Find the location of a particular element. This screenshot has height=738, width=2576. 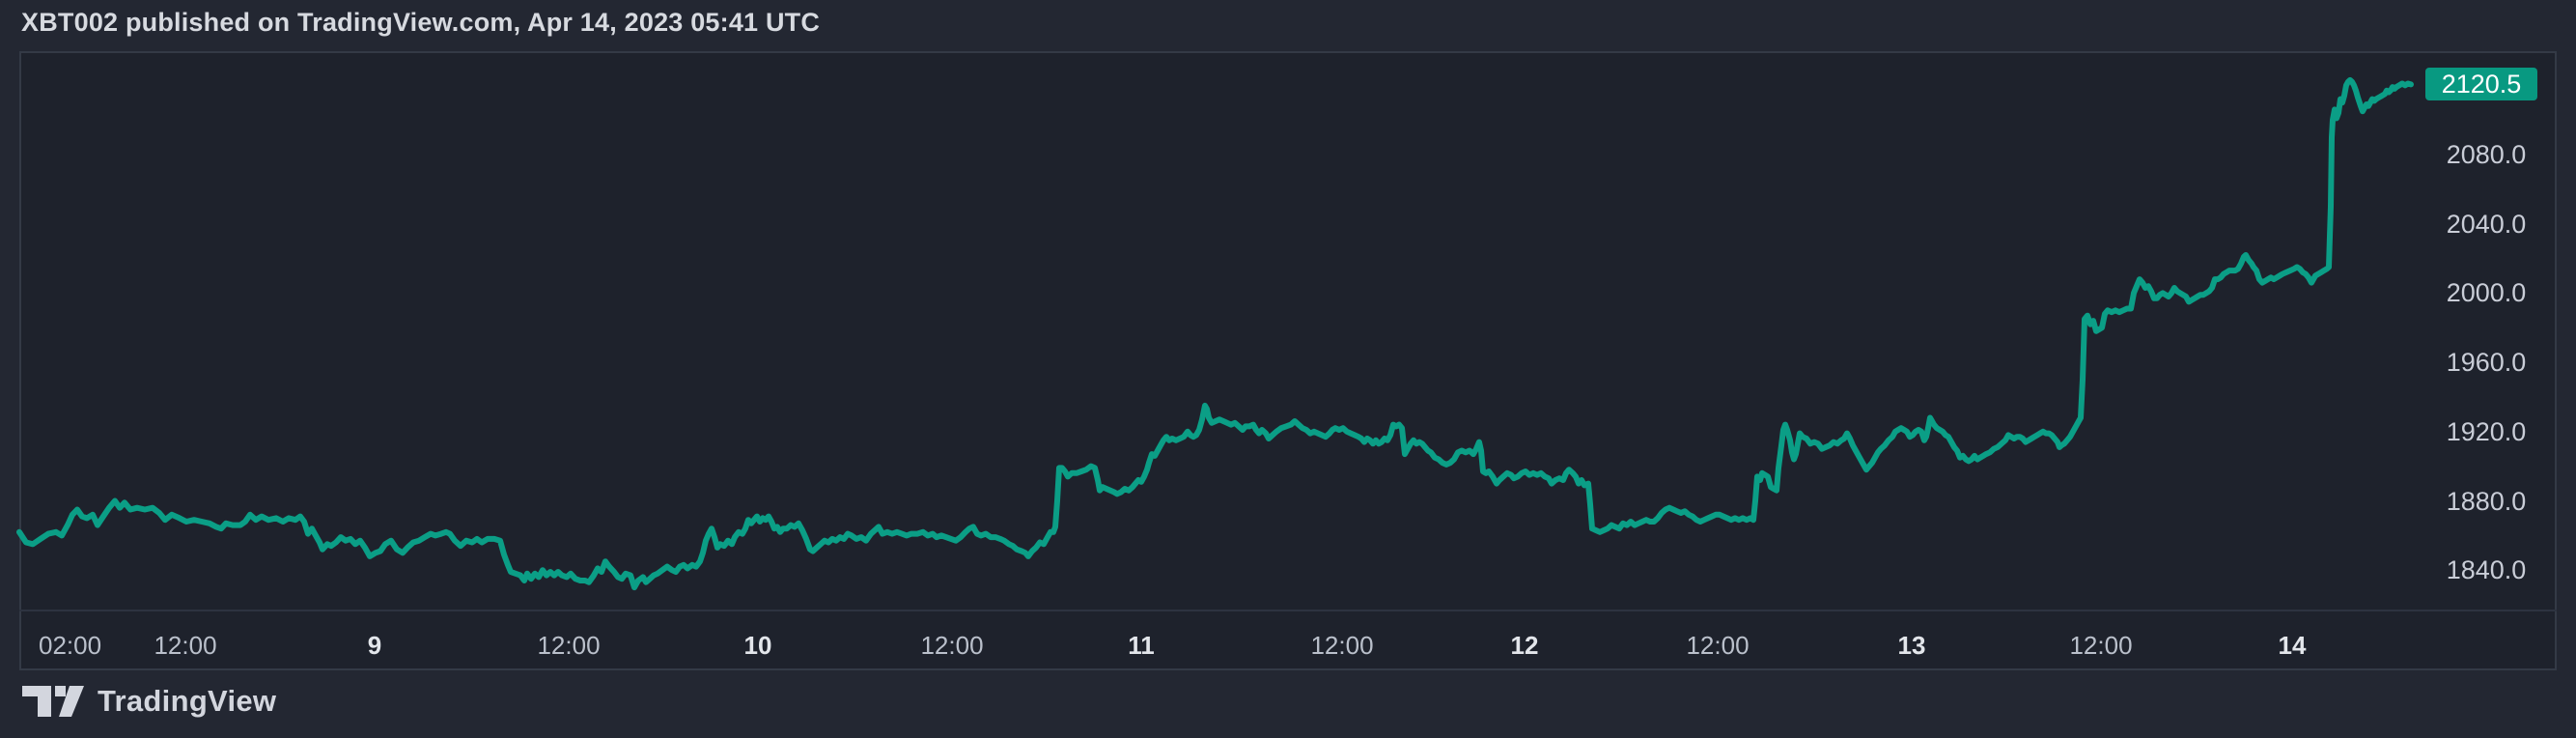

last-price-value: 2120.5 is located at coordinates (2482, 84).